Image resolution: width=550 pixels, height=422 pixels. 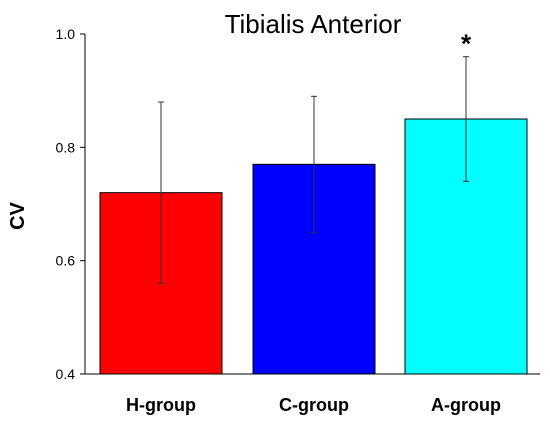 What do you see at coordinates (66, 34) in the screenshot?
I see `y-tick-label: 1.0` at bounding box center [66, 34].